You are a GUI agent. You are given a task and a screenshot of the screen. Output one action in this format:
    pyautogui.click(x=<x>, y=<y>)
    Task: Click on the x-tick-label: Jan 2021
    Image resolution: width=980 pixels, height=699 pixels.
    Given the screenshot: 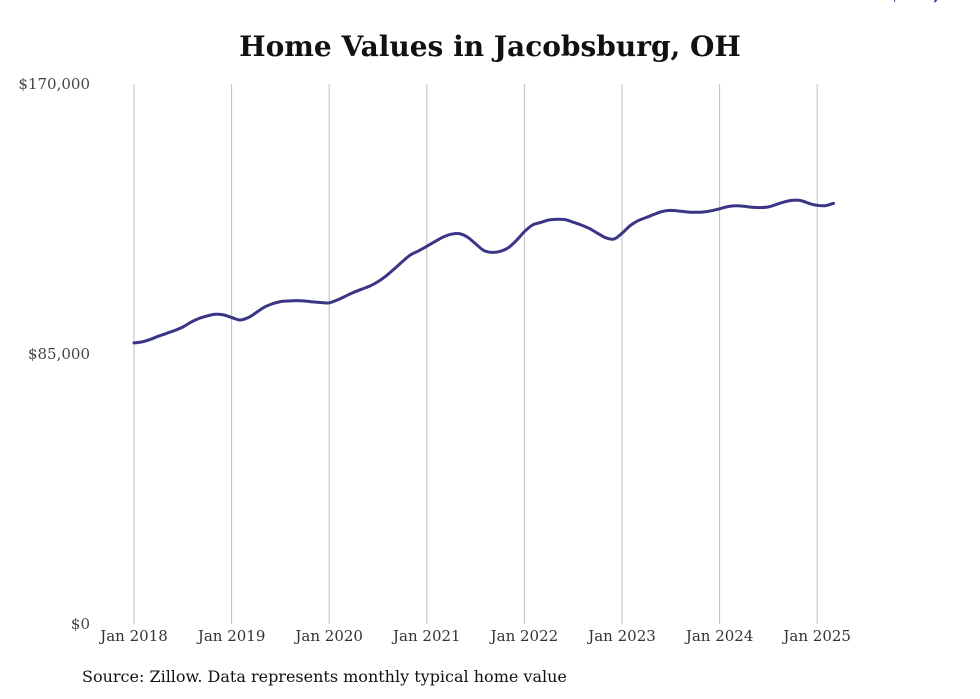 What is the action you would take?
    pyautogui.click(x=426, y=636)
    